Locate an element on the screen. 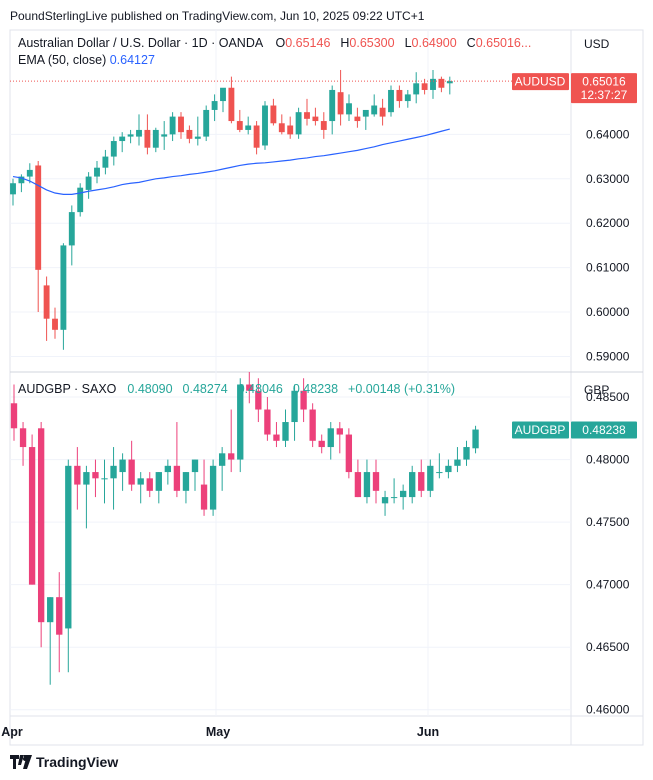  time-axis: Apr May Jun is located at coordinates (220, 732).